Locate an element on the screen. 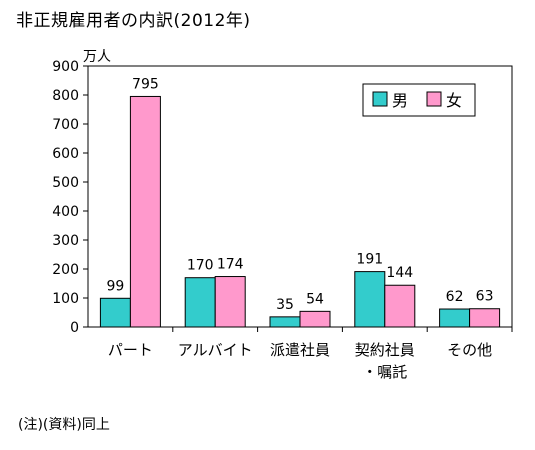  x-axis-labels: パート アルバイト 派遣社員 契約社員・嘱託 その他 is located at coordinates (310, 354).